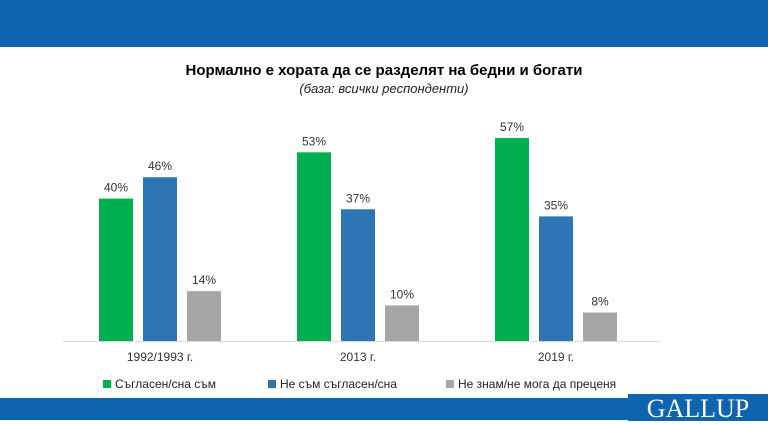 Image resolution: width=768 pixels, height=424 pixels. What do you see at coordinates (338, 384) in the screenshot?
I see `legend-label: Не съм съгласен/сна` at bounding box center [338, 384].